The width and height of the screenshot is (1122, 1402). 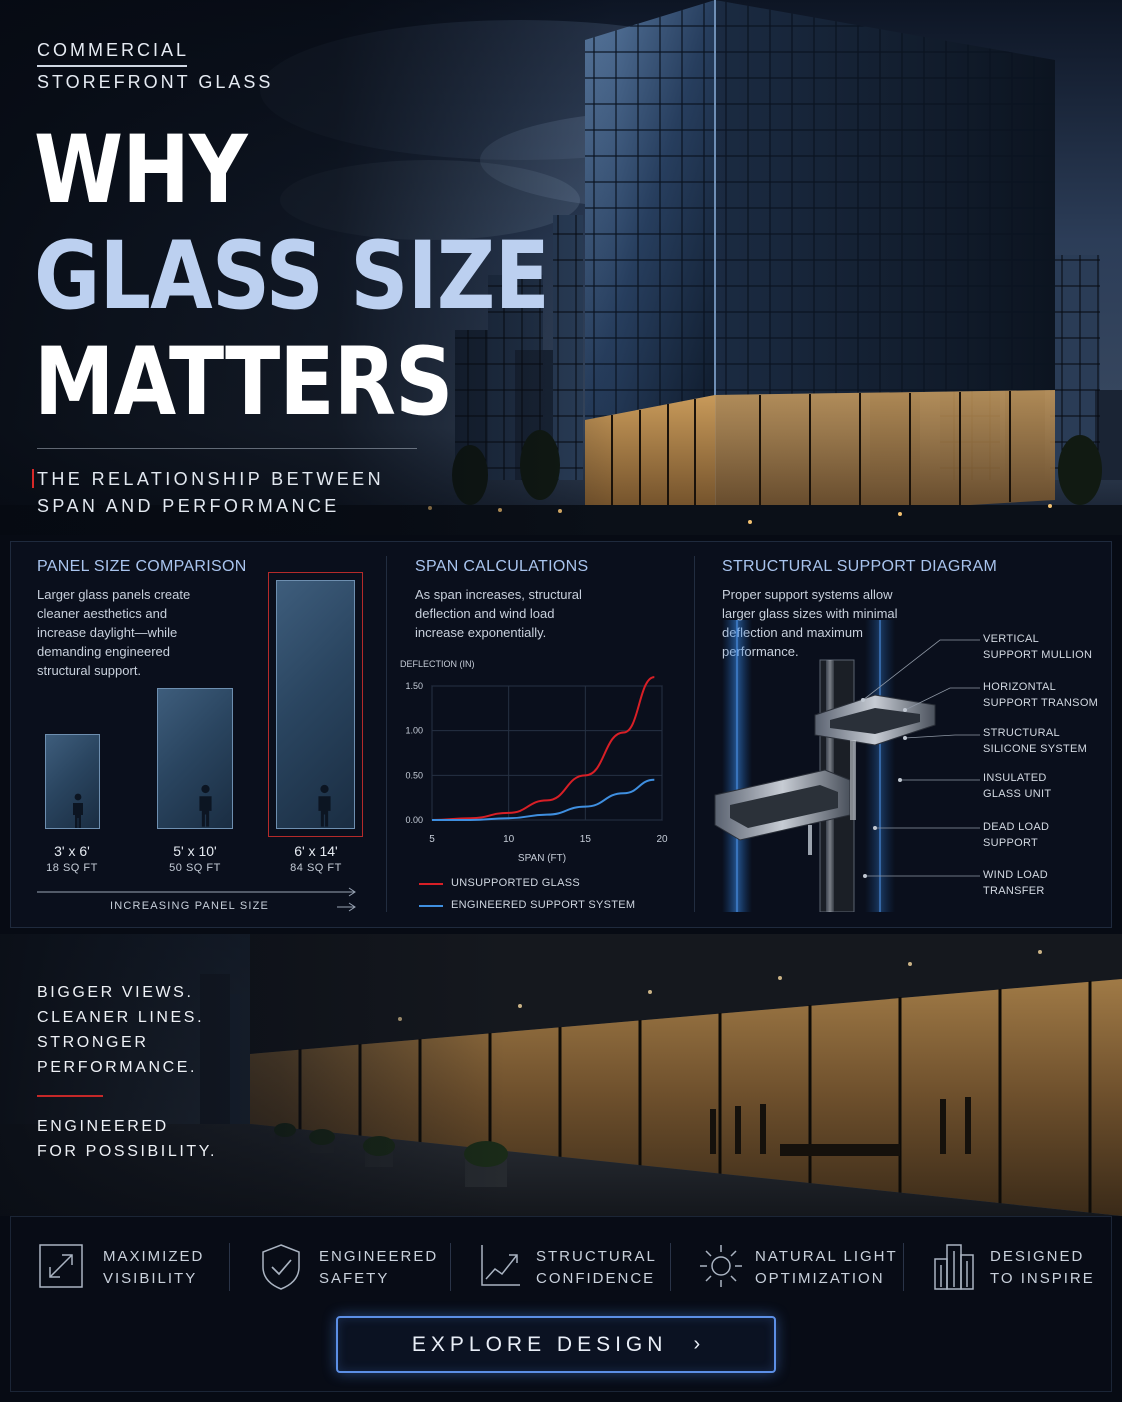 What do you see at coordinates (103, 1126) in the screenshot?
I see `tagline-line-1: ENGINEERED` at bounding box center [103, 1126].